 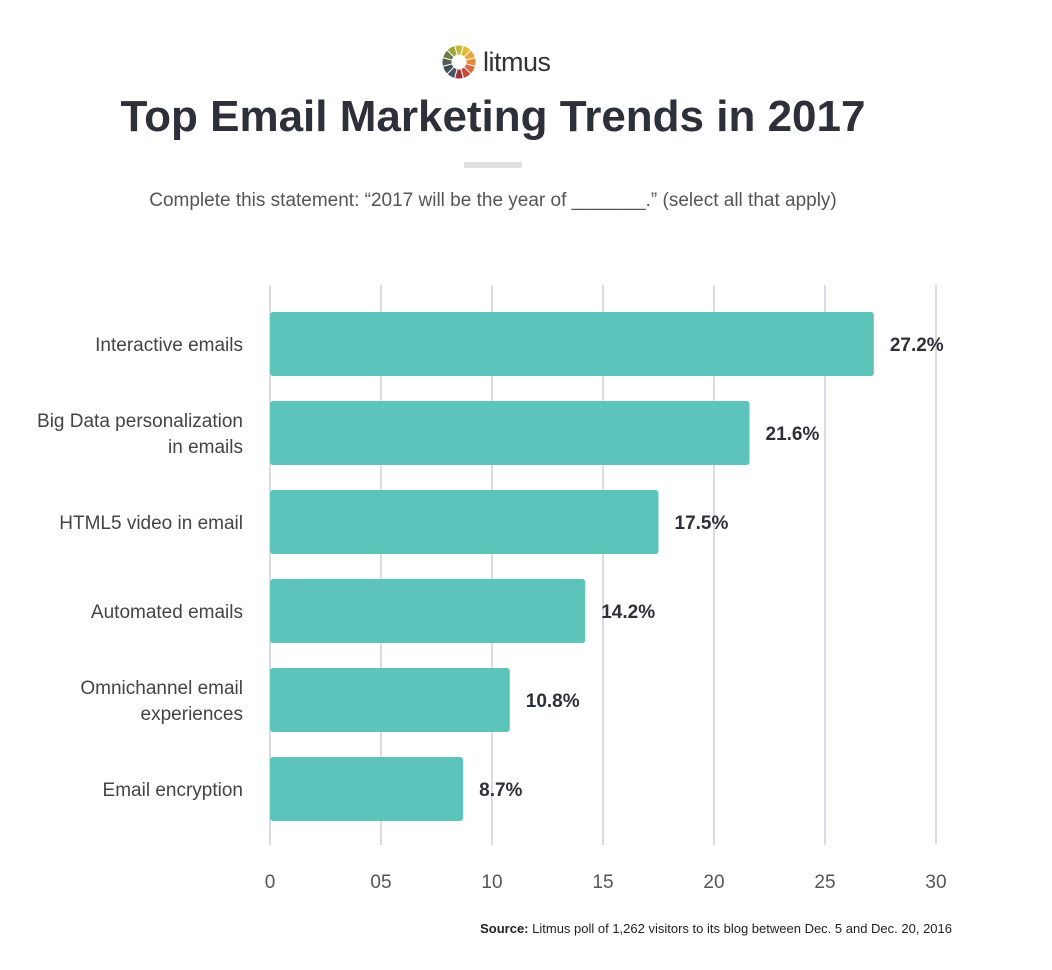 What do you see at coordinates (491, 882) in the screenshot?
I see `x-tick-label: 10` at bounding box center [491, 882].